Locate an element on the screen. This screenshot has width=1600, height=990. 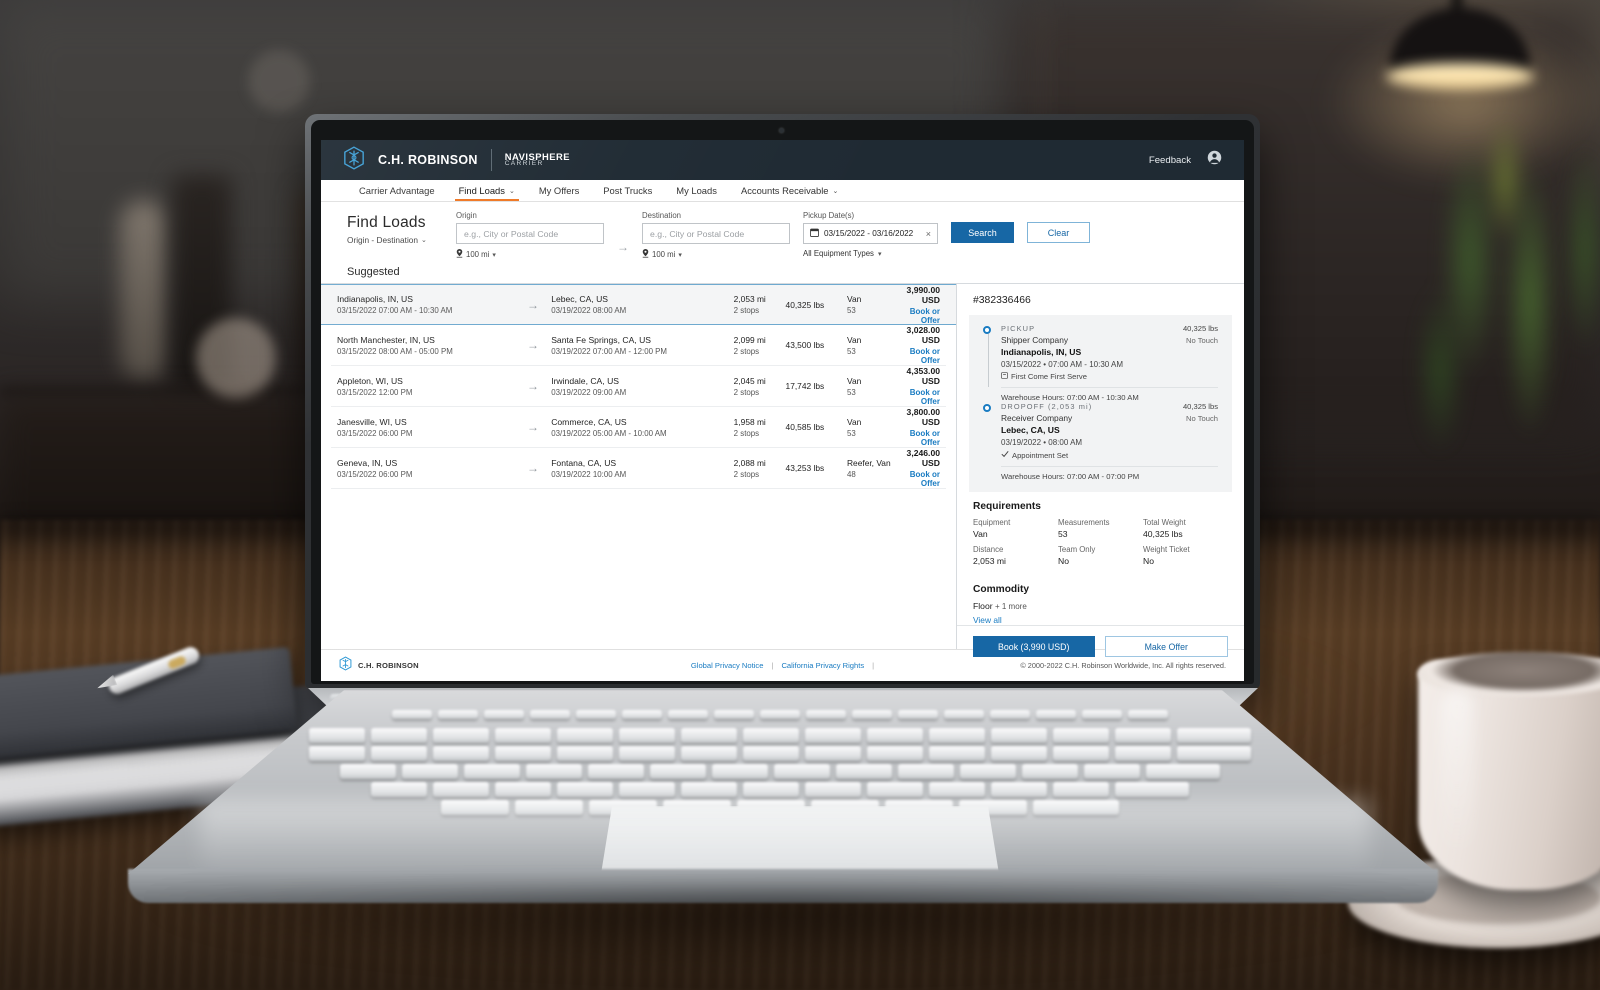
row-distance: 2,099 mi 2 stops is located at coordinates (760, 345).